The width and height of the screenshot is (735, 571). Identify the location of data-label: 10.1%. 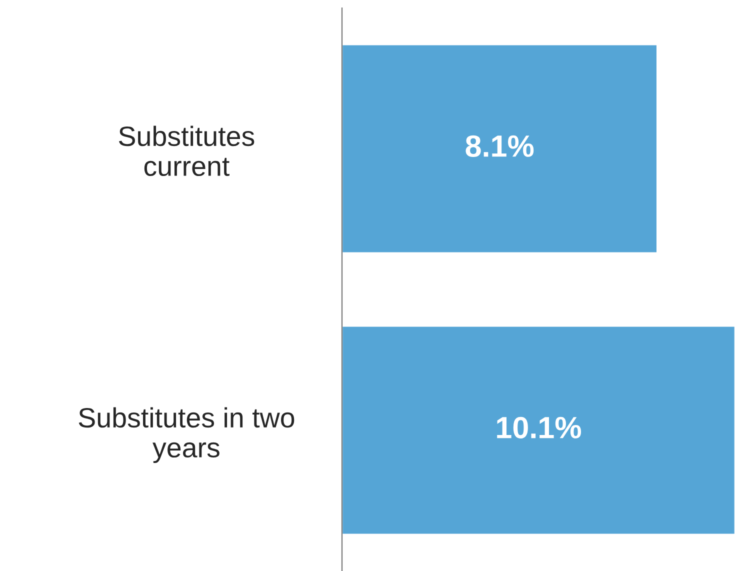
(539, 427).